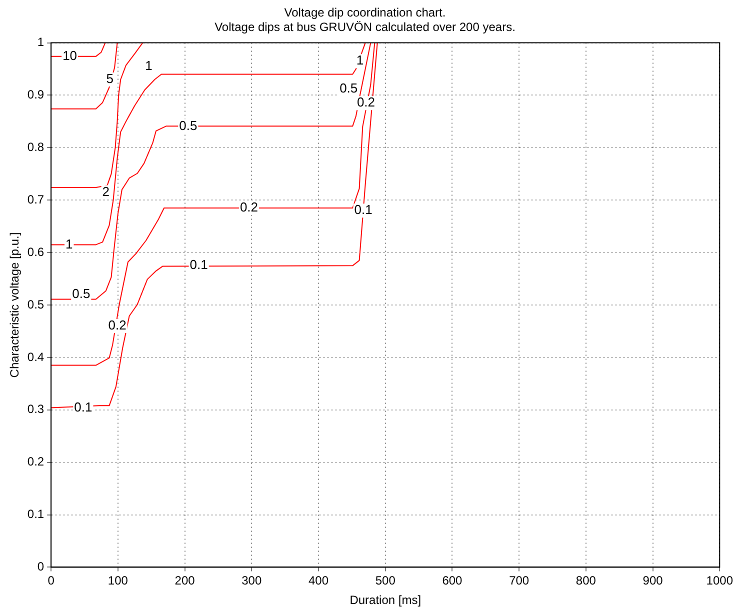 The image size is (736, 612). I want to click on x-tick-label: 700, so click(519, 581).